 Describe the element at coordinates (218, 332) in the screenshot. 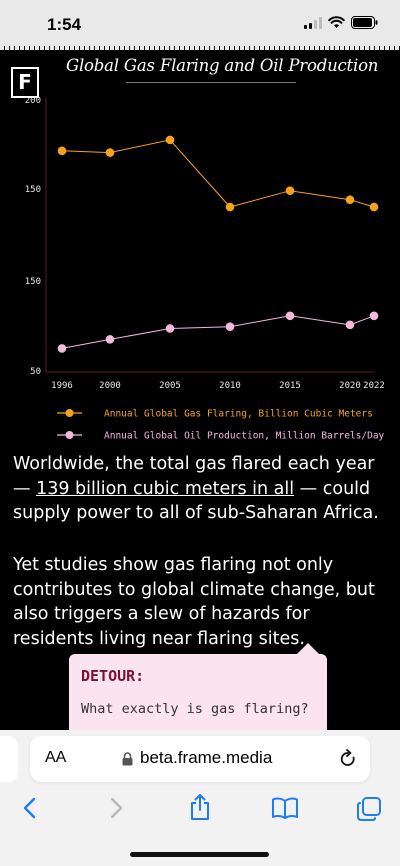

I see `series-line-oil-production` at that location.